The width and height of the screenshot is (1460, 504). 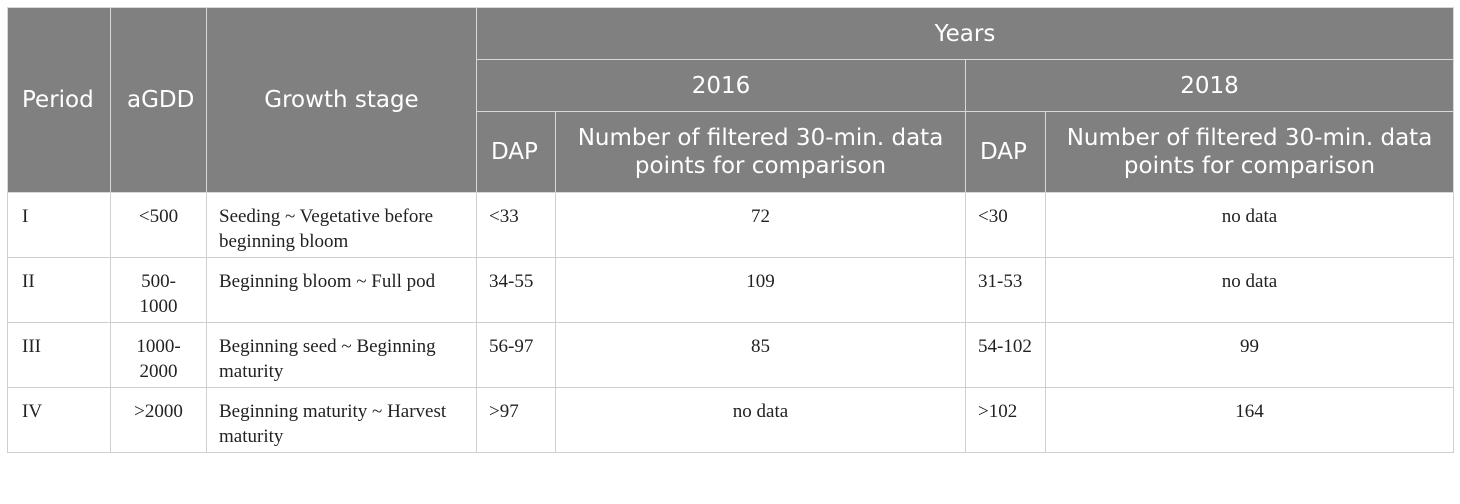 What do you see at coordinates (1005, 420) in the screenshot?
I see `cell-dap-2018: >102` at bounding box center [1005, 420].